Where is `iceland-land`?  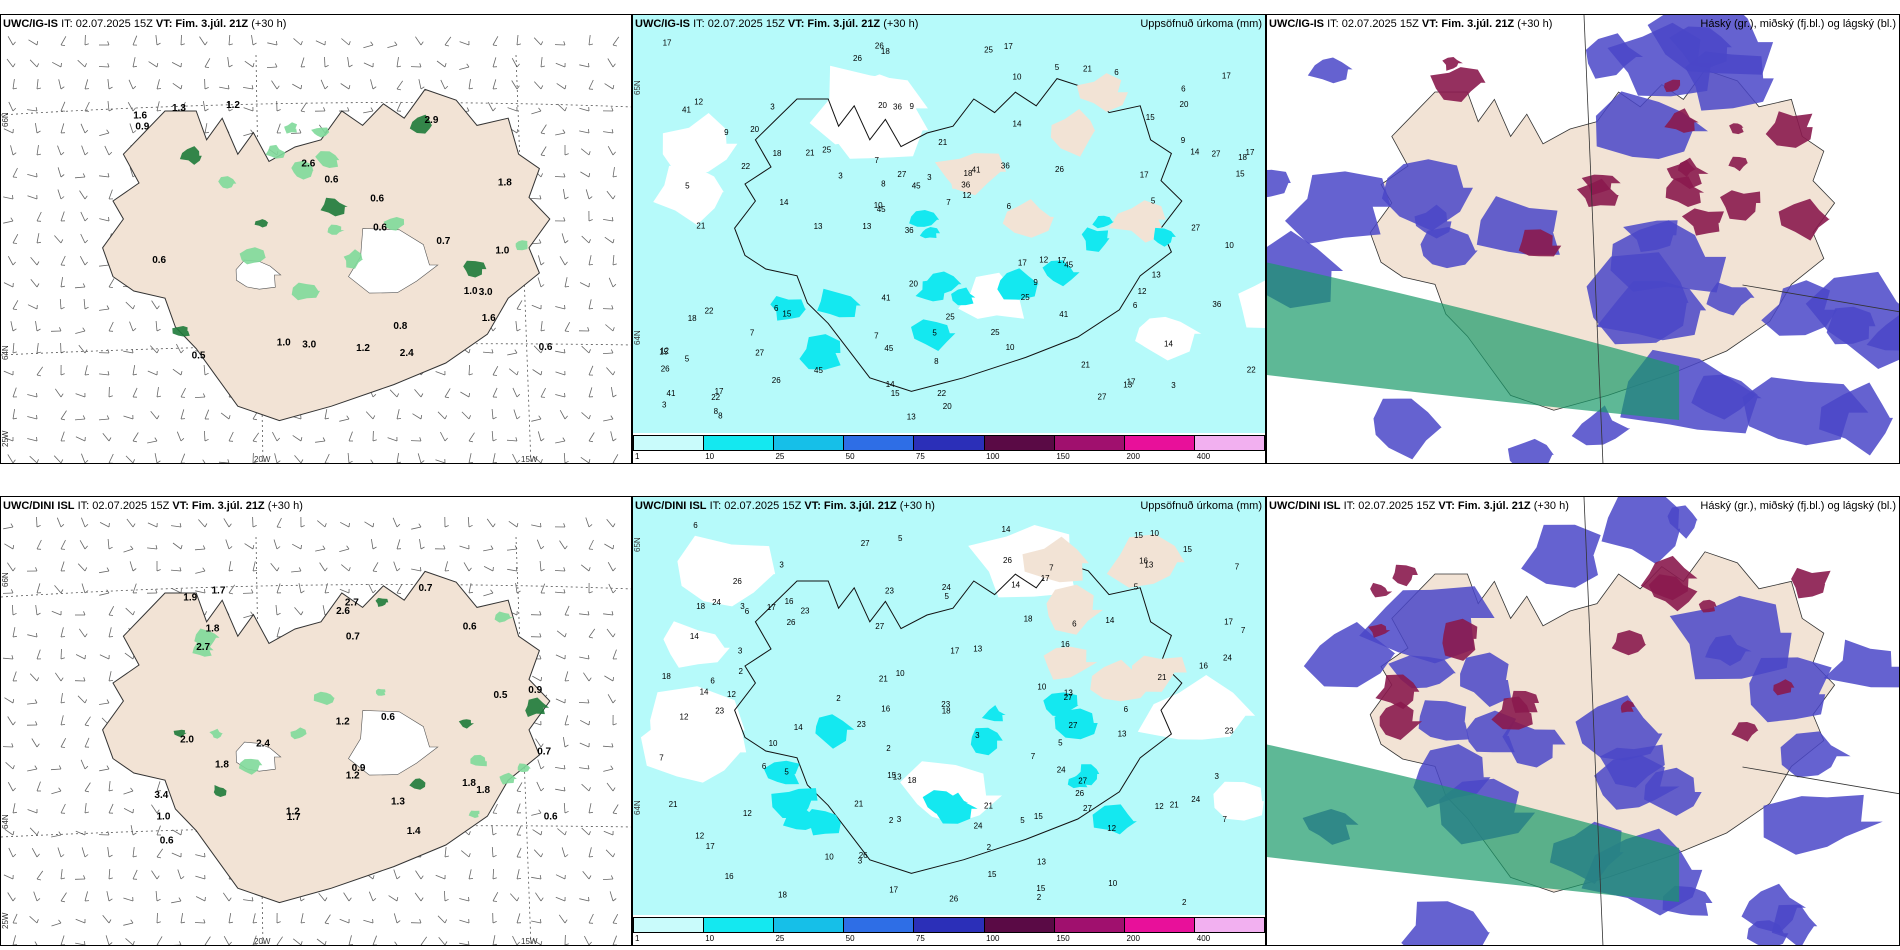
iceland-land is located at coordinates (326, 737).